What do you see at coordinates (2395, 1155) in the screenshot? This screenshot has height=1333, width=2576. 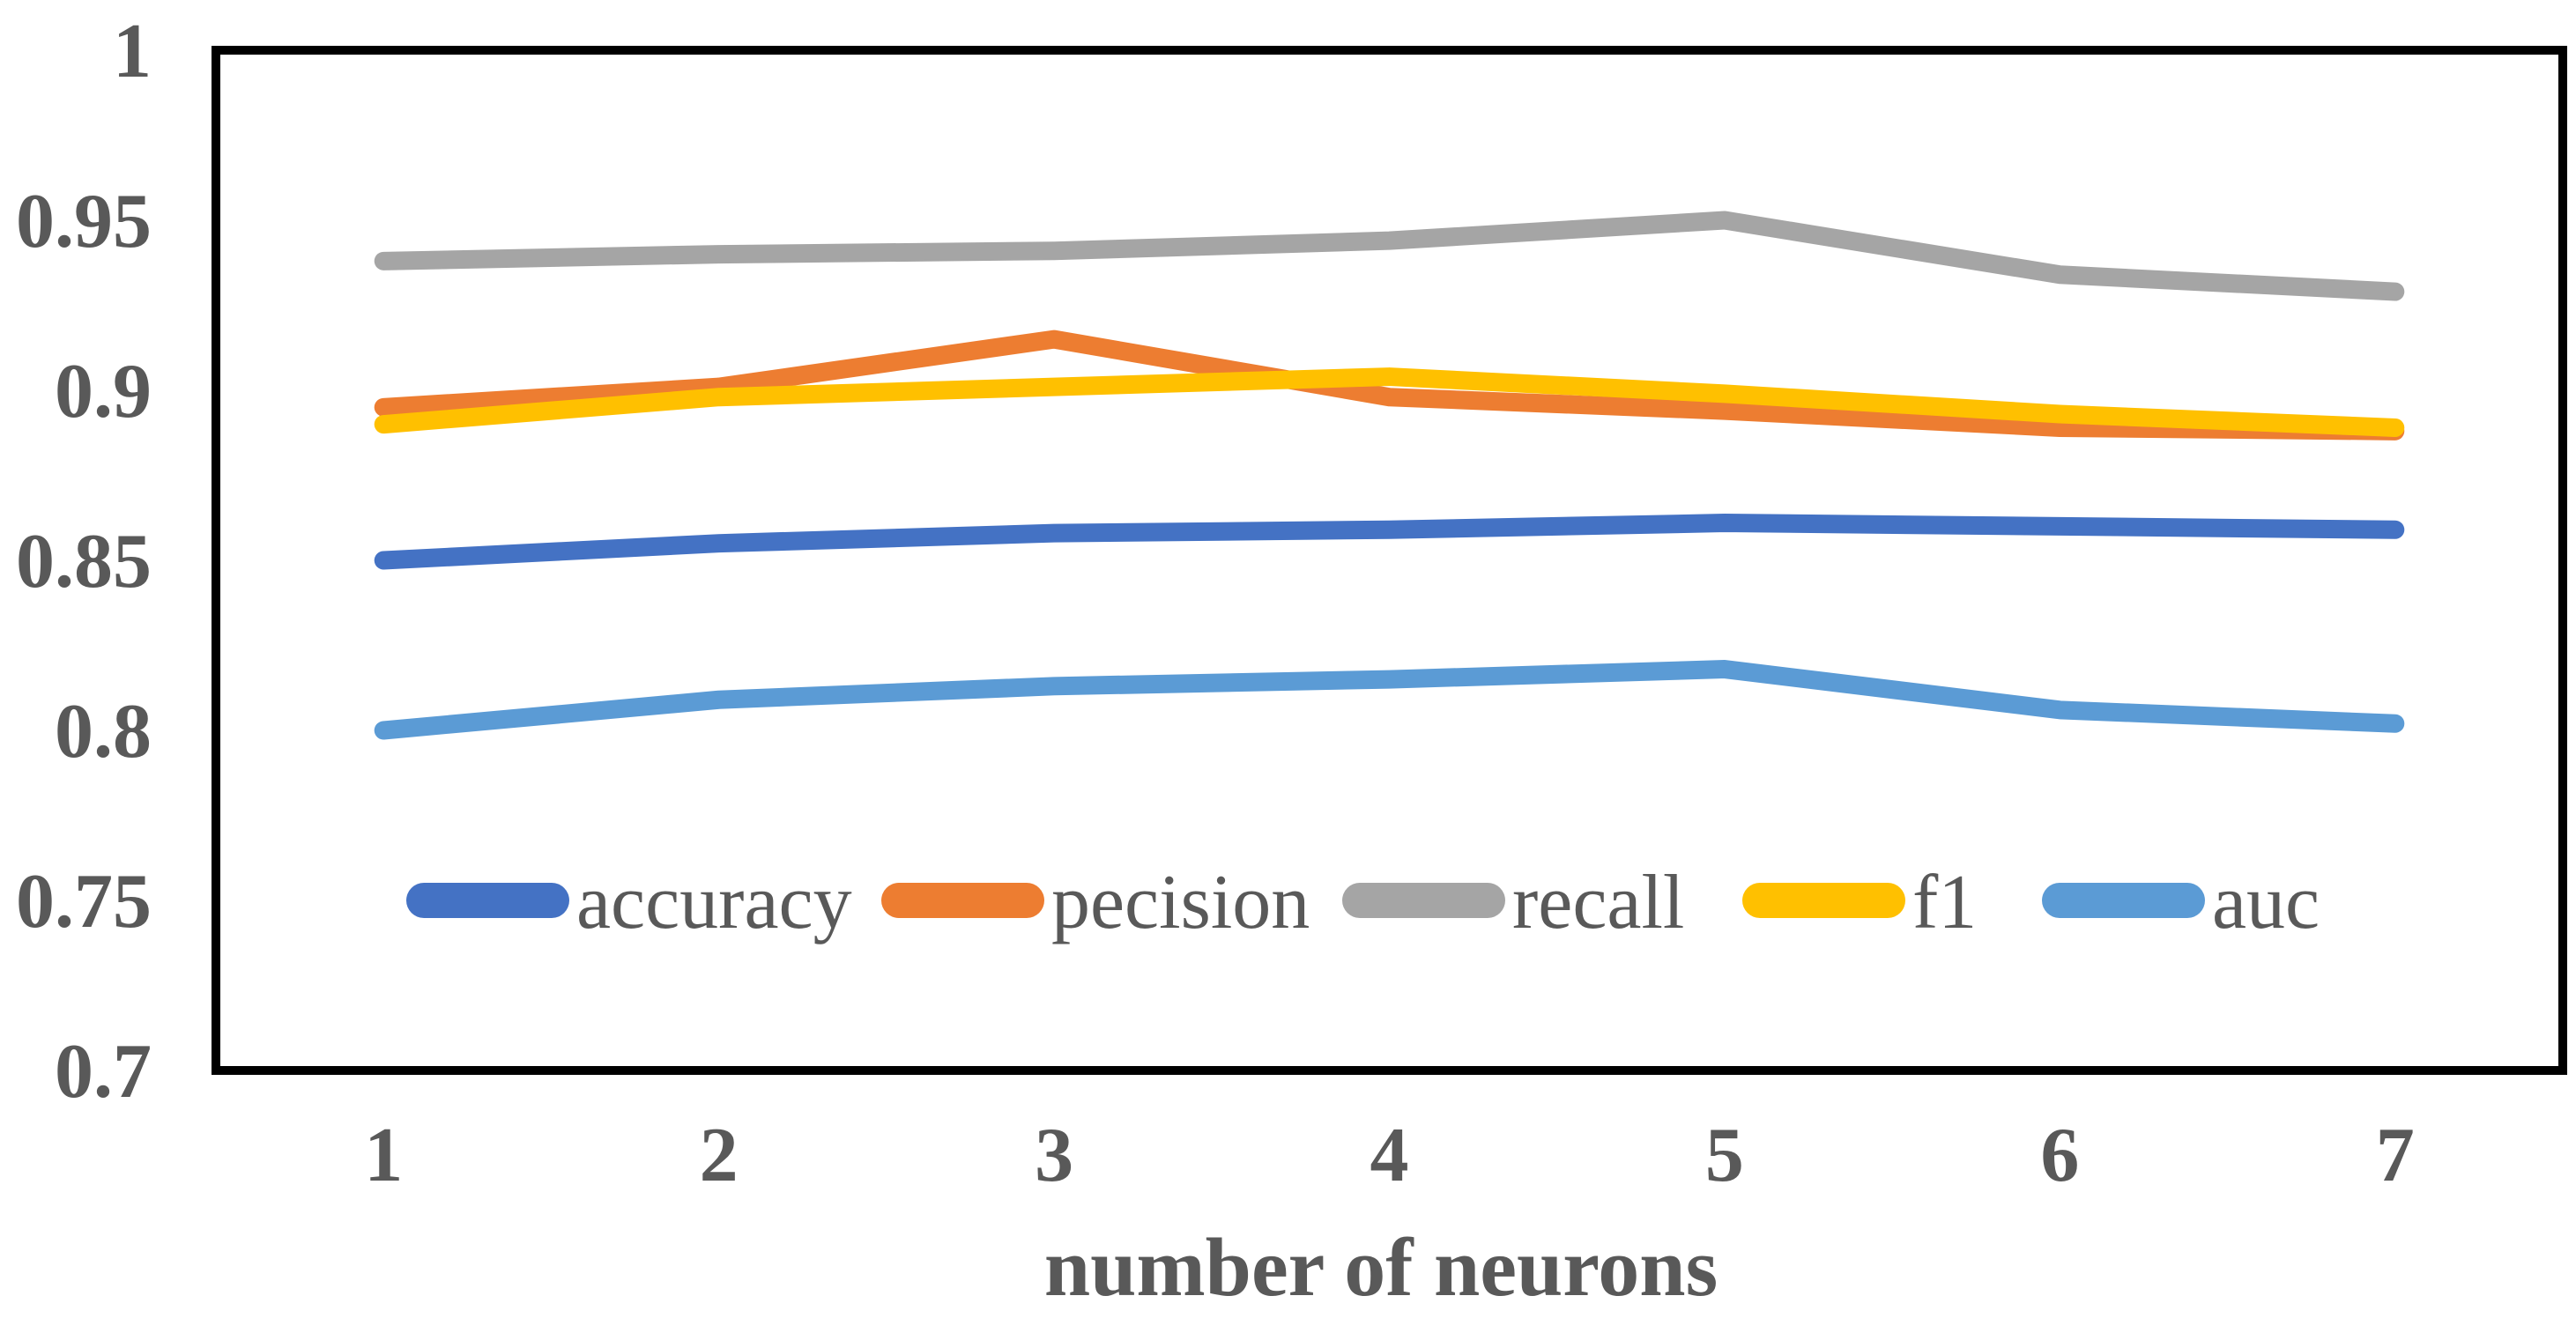 I see `x-tick-label: 7` at bounding box center [2395, 1155].